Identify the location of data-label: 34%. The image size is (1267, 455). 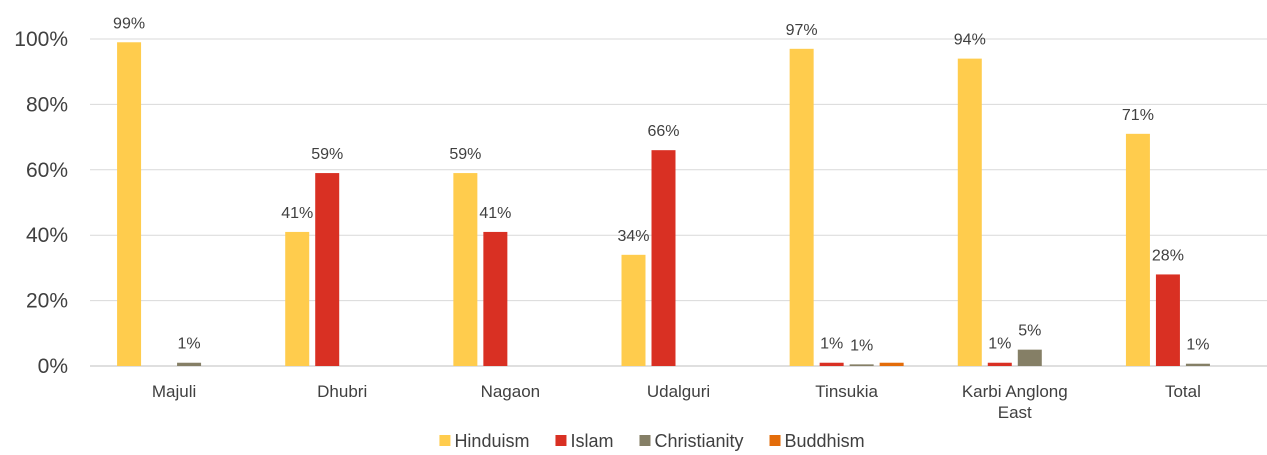
(633, 236).